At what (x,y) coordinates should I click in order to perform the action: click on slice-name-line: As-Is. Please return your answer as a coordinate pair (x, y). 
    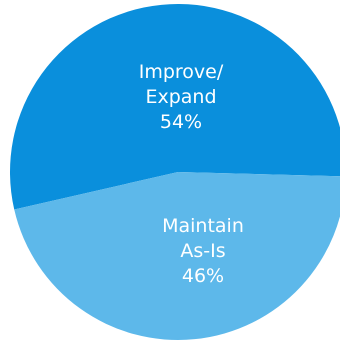
    Looking at the image, I should click on (202, 251).